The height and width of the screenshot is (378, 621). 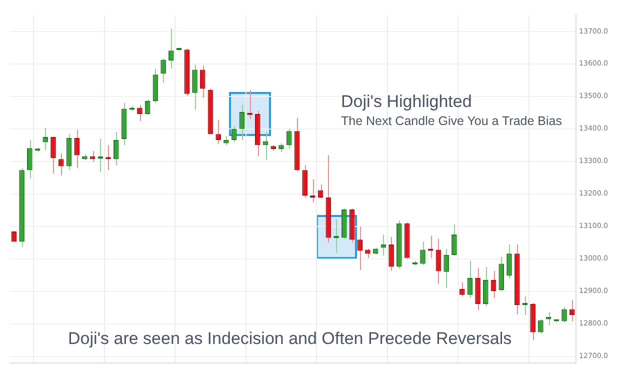 I want to click on annotation: The Next Candle Give You a Trade Bias, so click(x=451, y=121).